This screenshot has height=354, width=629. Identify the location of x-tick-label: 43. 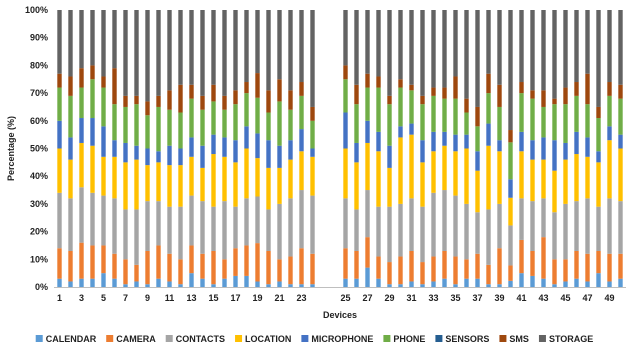
(543, 298).